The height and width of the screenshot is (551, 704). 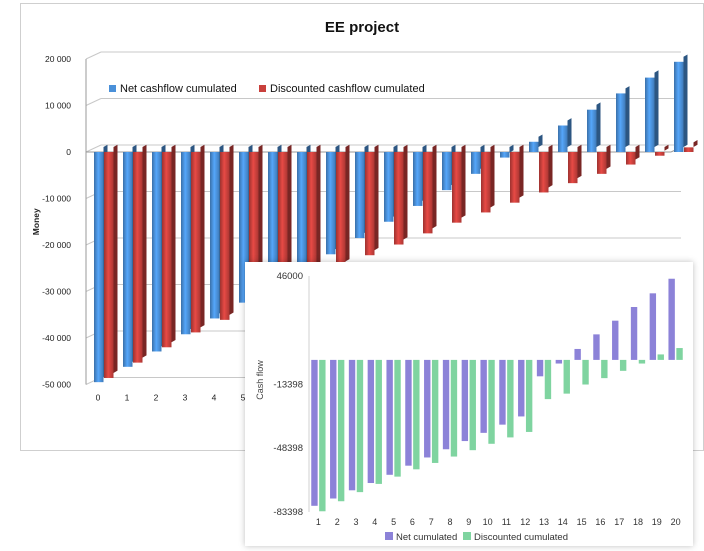 What do you see at coordinates (260, 380) in the screenshot?
I see `y-axis-label: Cash flow` at bounding box center [260, 380].